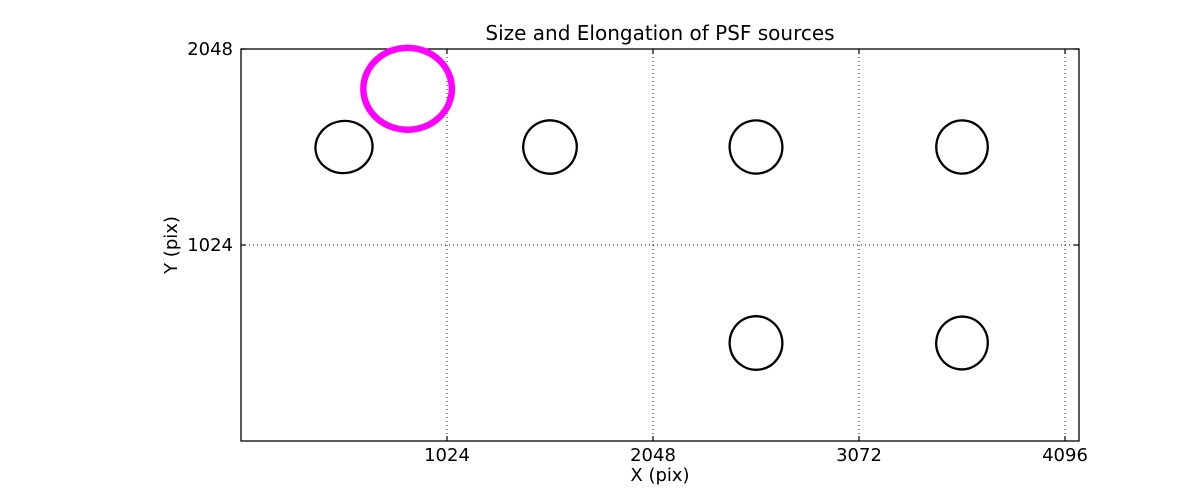  What do you see at coordinates (659, 33) in the screenshot?
I see `chart-title: Size and Elongation of PSF sources` at bounding box center [659, 33].